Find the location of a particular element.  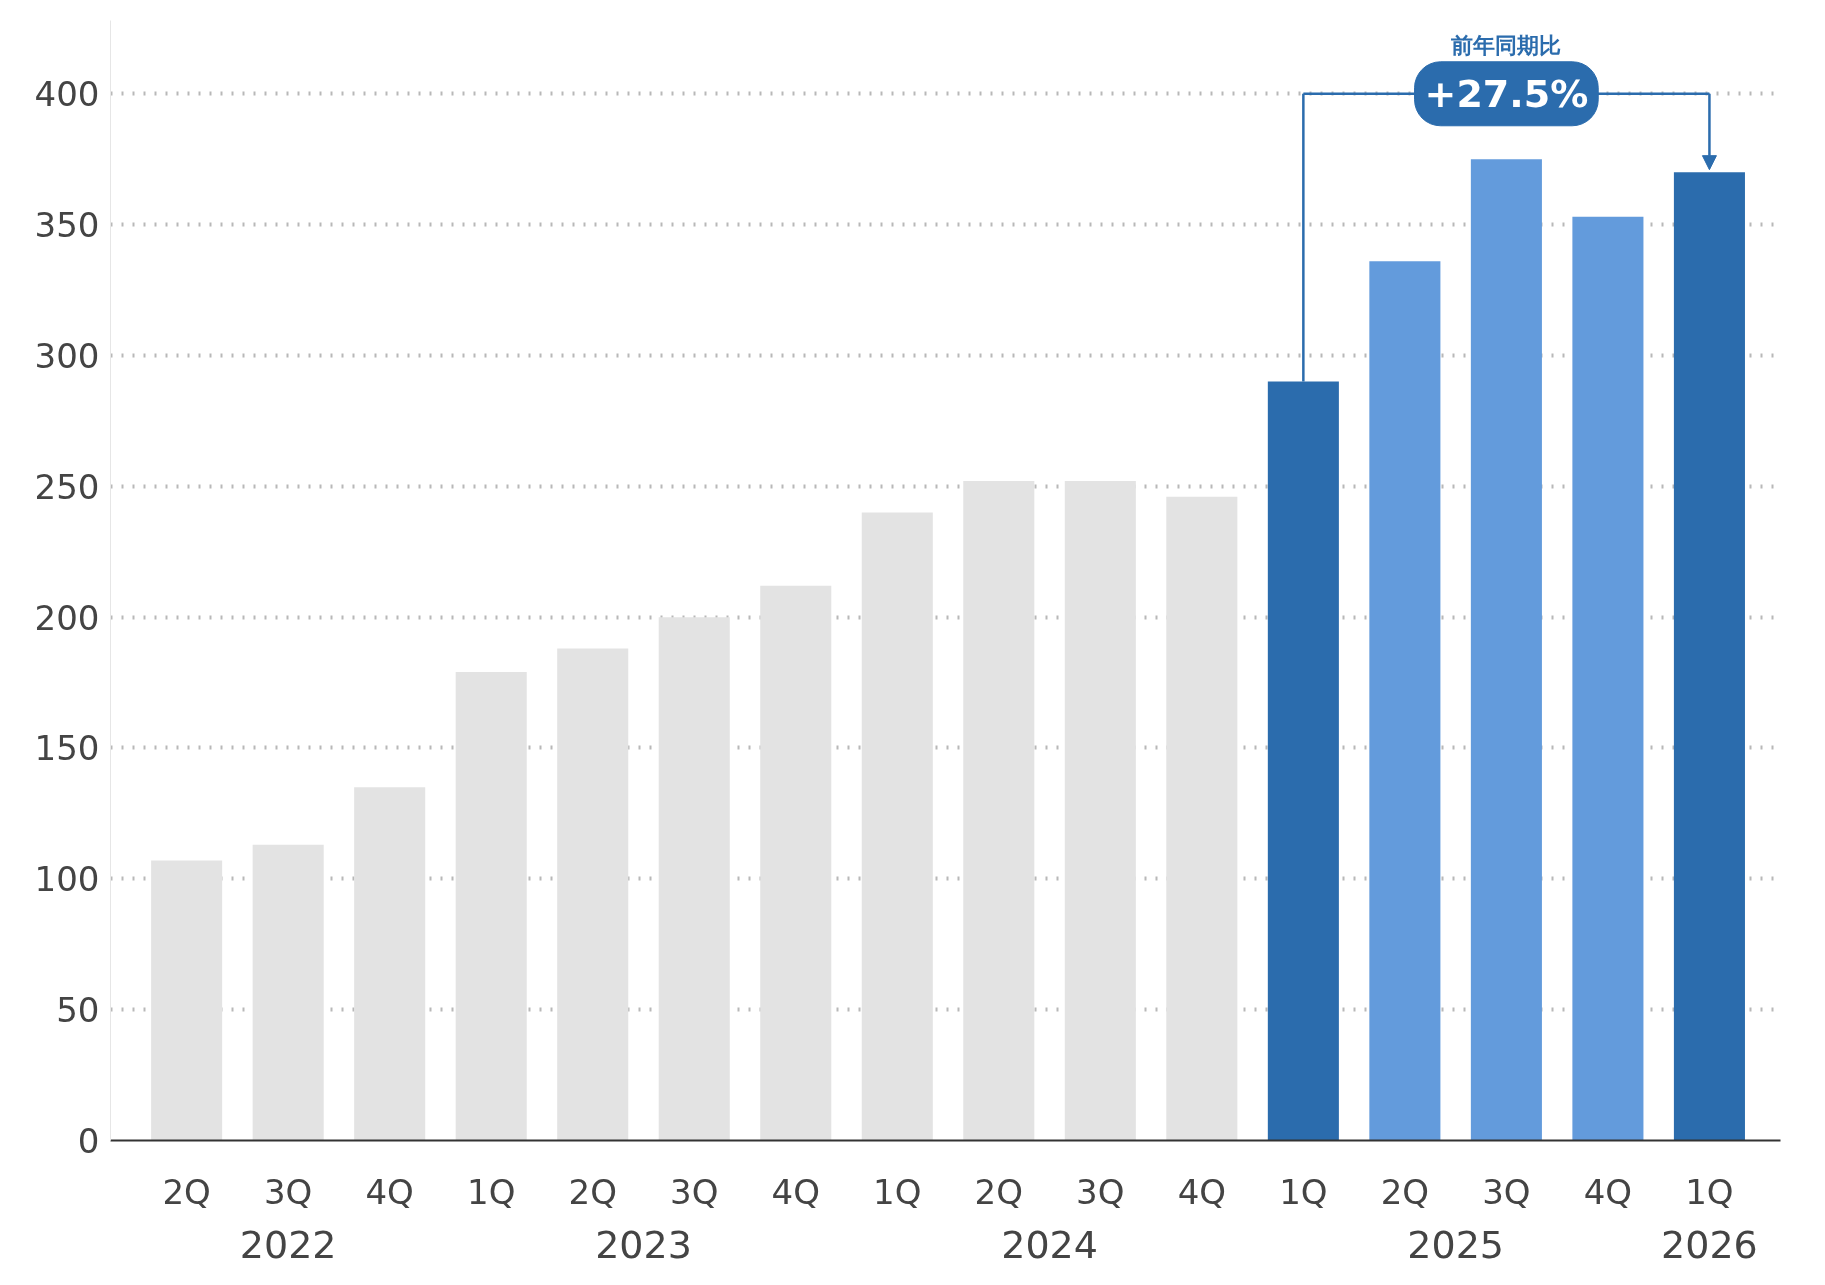

y-tick-label: 0 is located at coordinates (88, 1141).